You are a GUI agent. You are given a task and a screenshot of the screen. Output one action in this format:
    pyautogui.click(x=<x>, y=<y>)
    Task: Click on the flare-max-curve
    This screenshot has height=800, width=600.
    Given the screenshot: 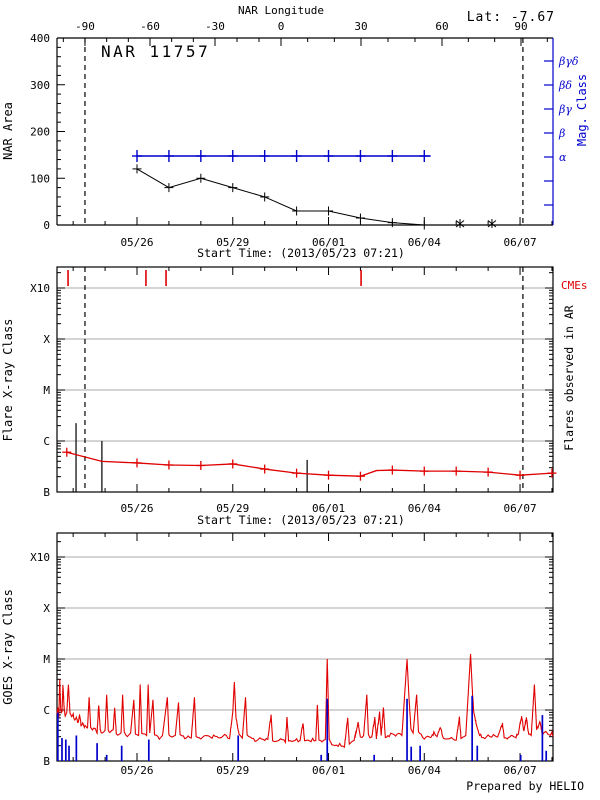 What is the action you would take?
    pyautogui.click(x=310, y=464)
    